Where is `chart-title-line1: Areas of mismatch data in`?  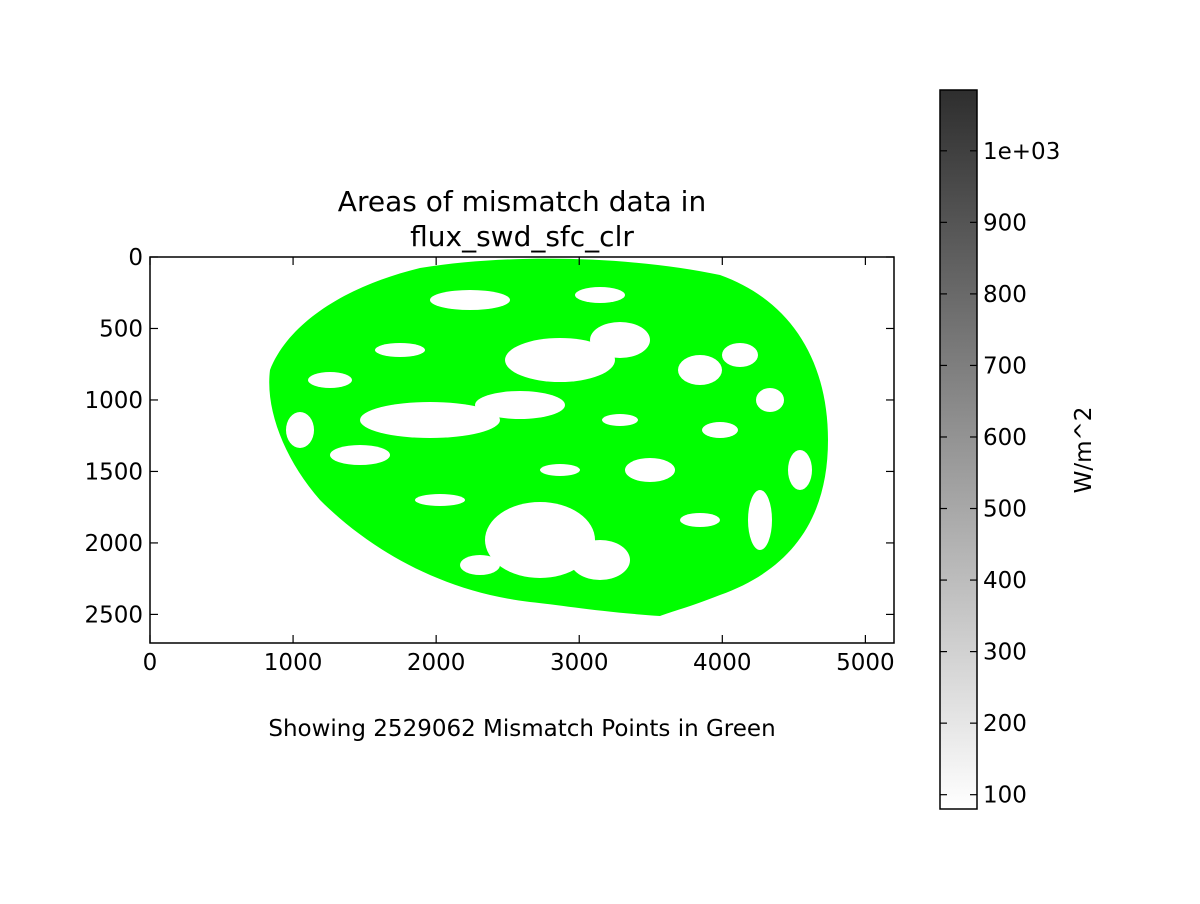
chart-title-line1: Areas of mismatch data in is located at coordinates (522, 201).